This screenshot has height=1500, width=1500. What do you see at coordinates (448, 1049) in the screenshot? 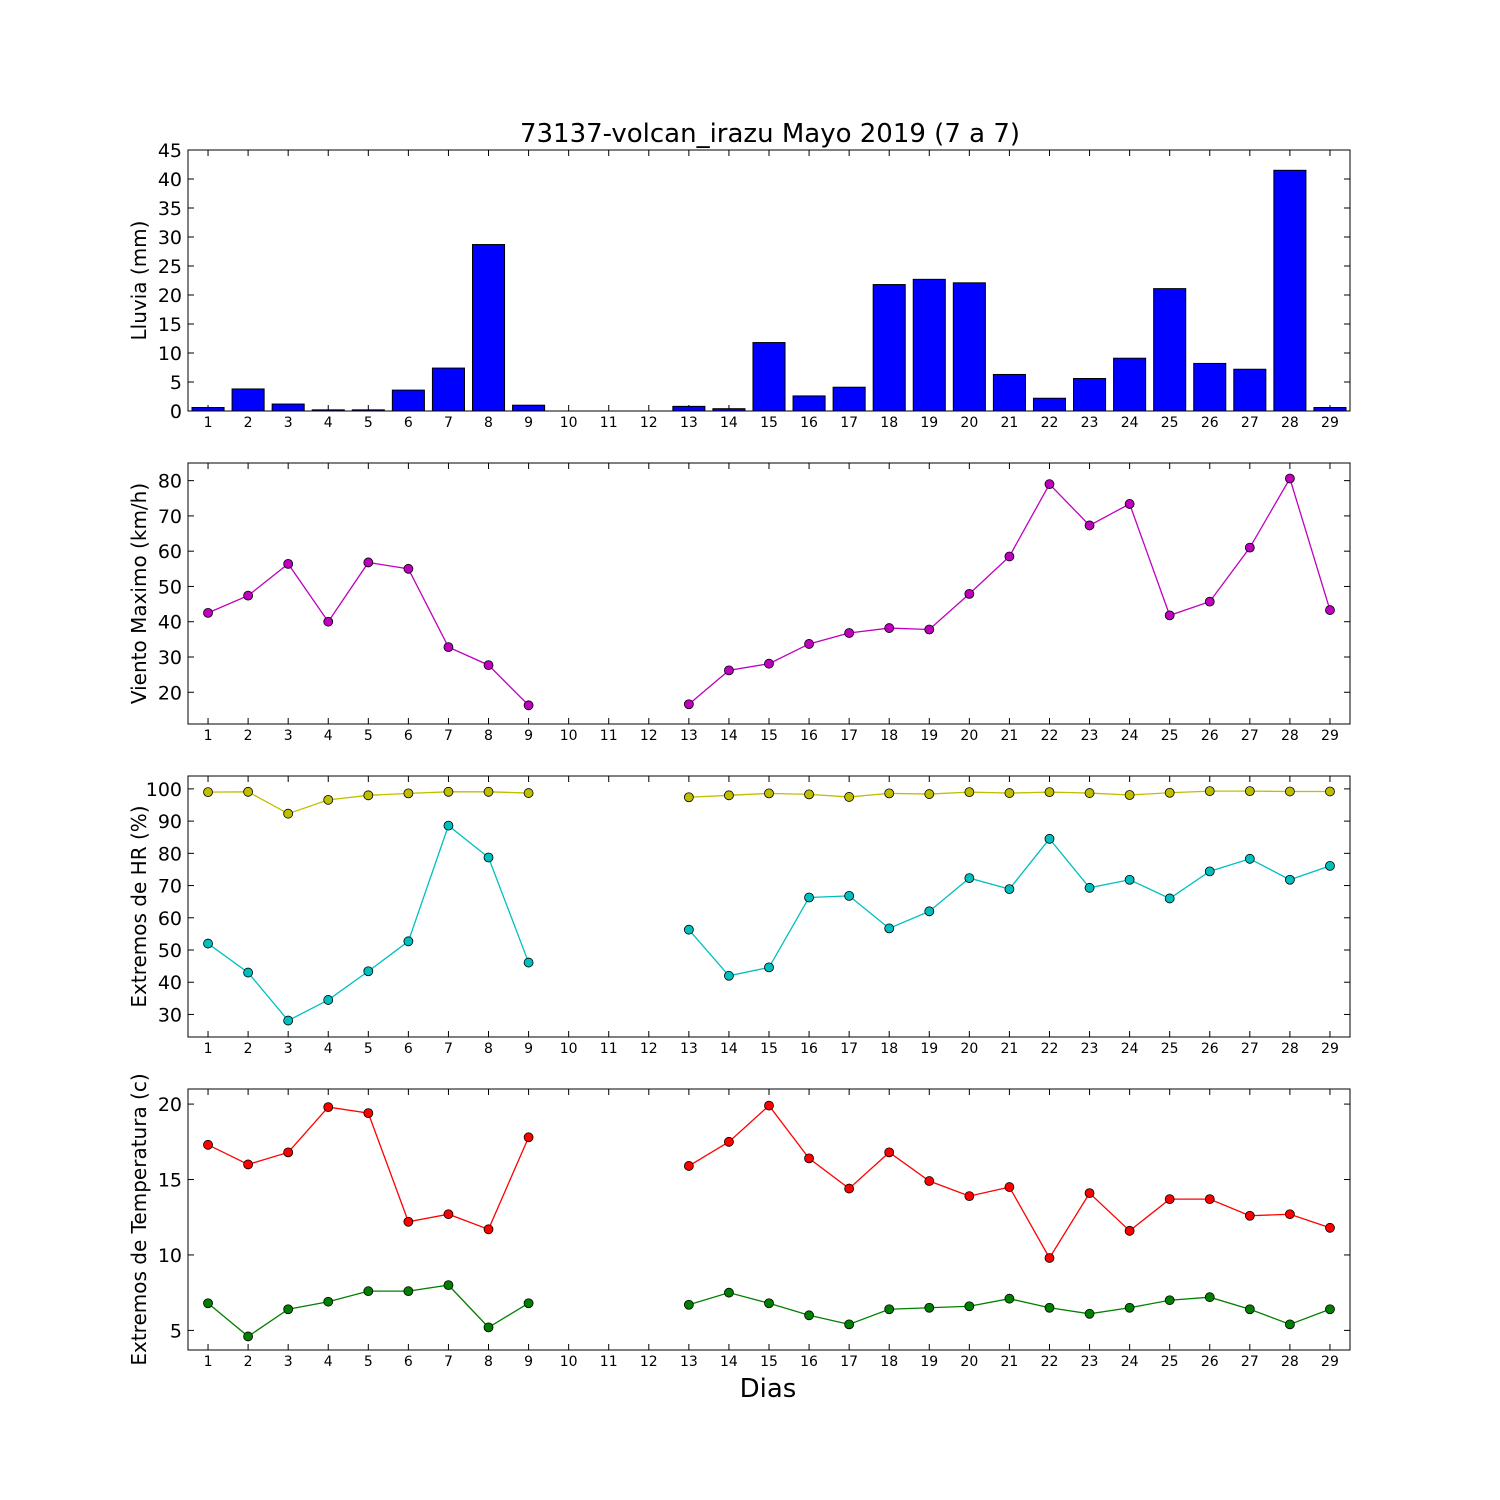
I see `x-tick-label: 7` at bounding box center [448, 1049].